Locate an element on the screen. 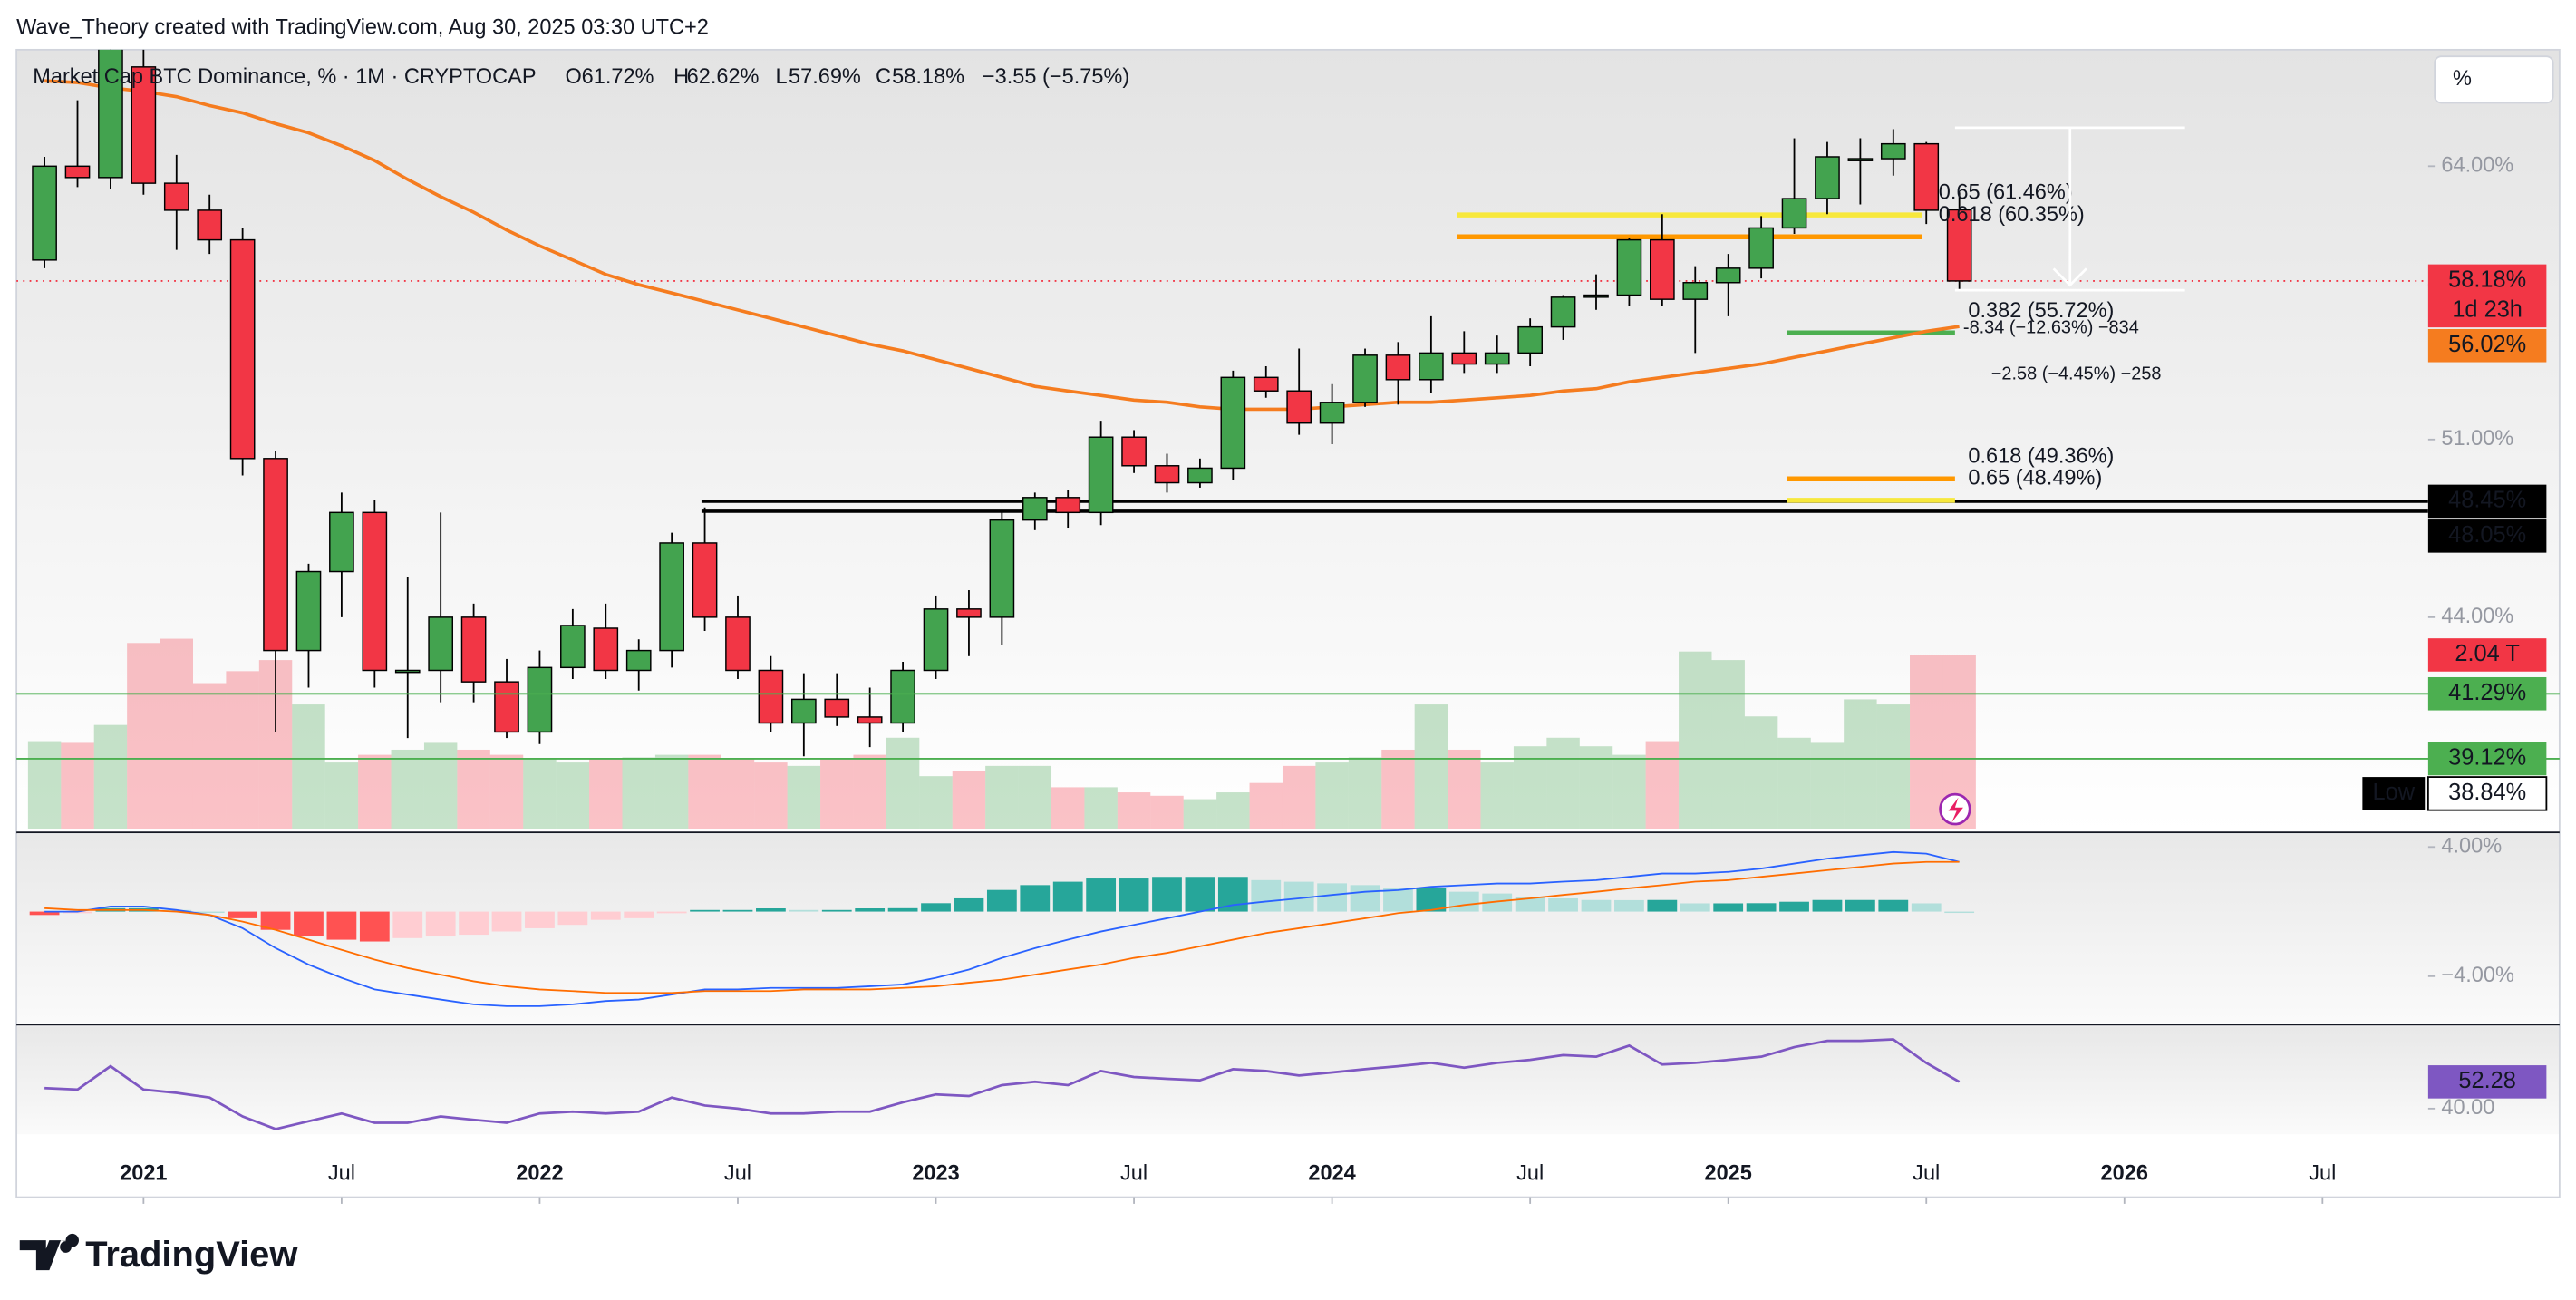 This screenshot has height=1300, width=2576. fib-label: 0.618 (49.36%) is located at coordinates (2041, 457).